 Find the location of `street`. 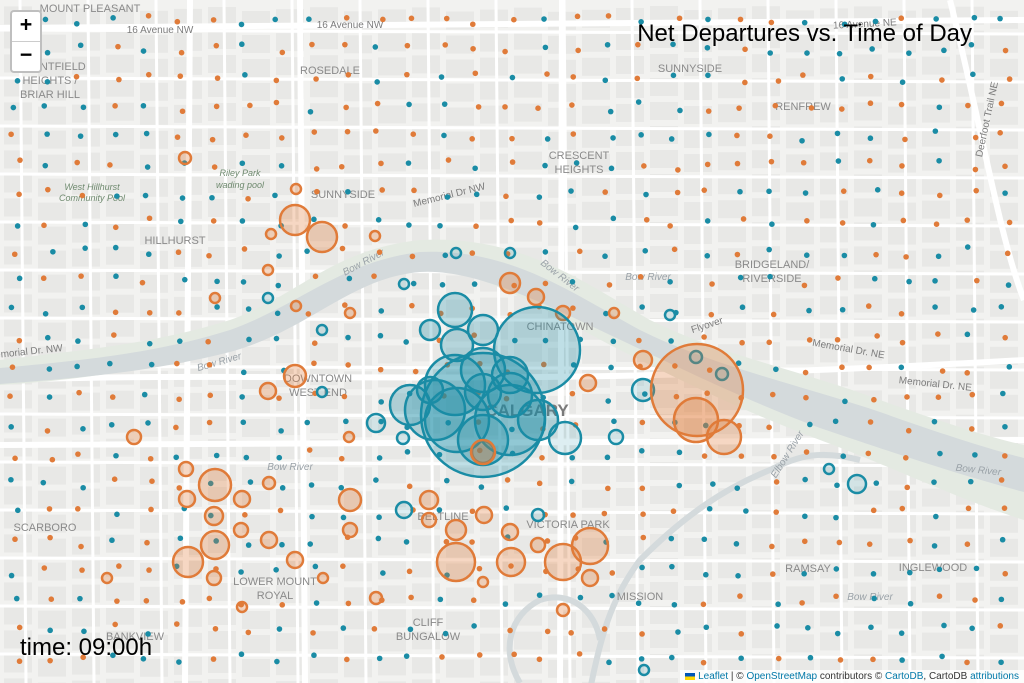

street is located at coordinates (23, 341).